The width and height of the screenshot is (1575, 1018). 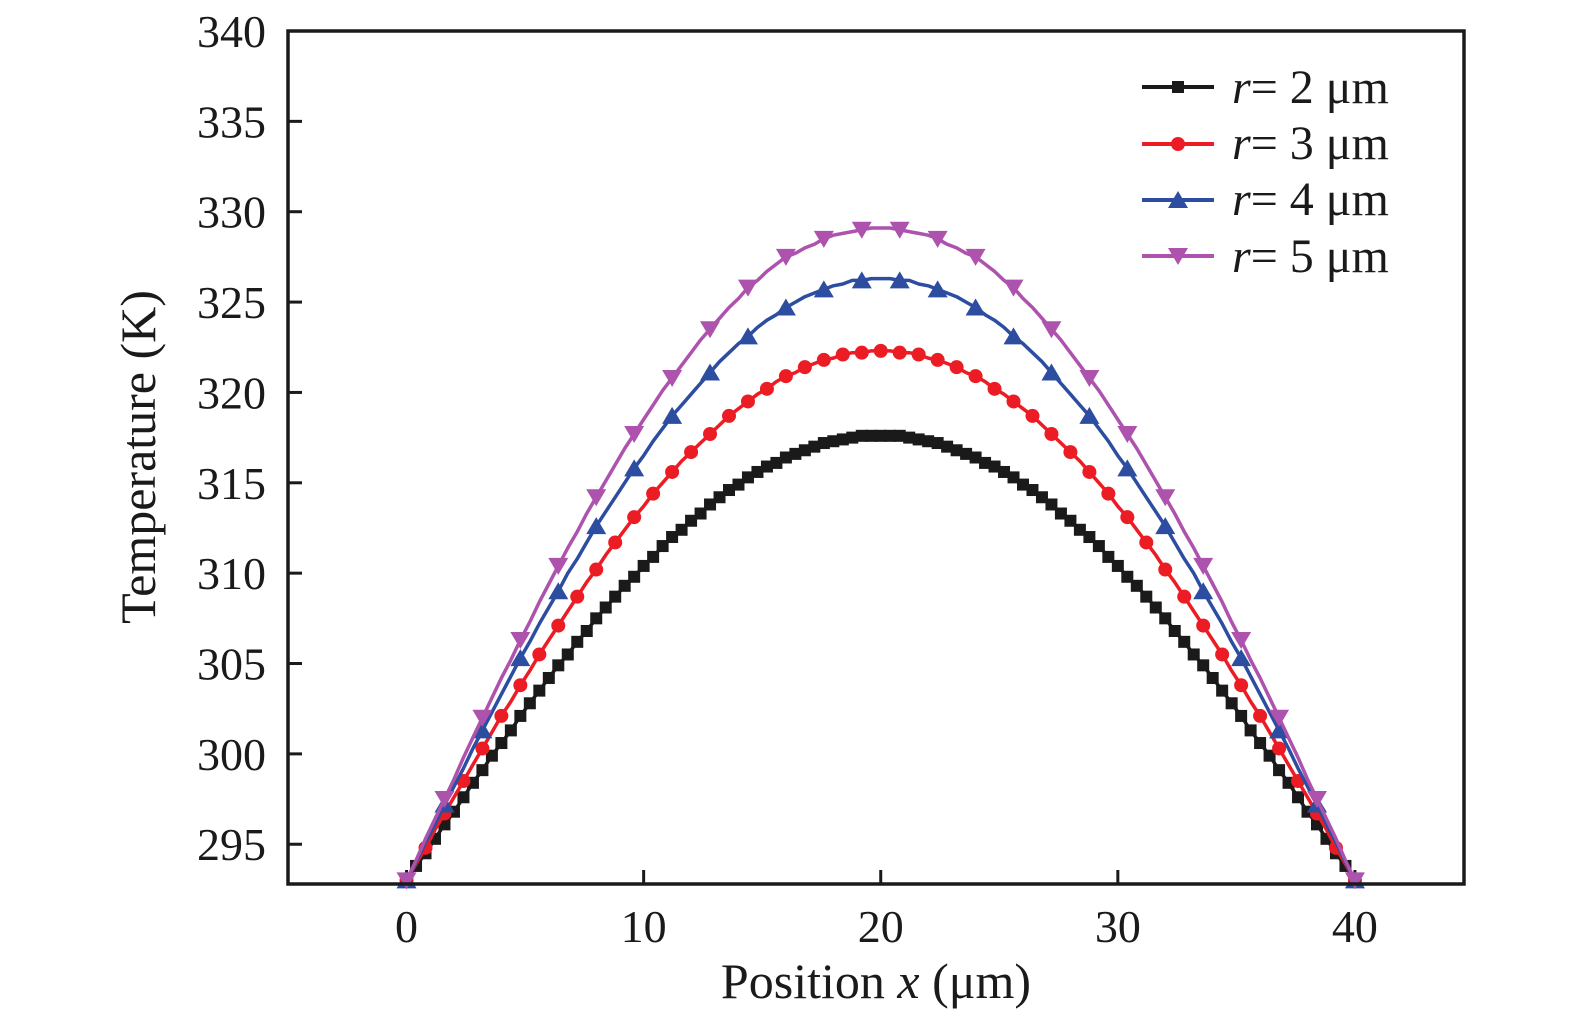 What do you see at coordinates (138, 457) in the screenshot?
I see `y-axis-title: Temperature (K)` at bounding box center [138, 457].